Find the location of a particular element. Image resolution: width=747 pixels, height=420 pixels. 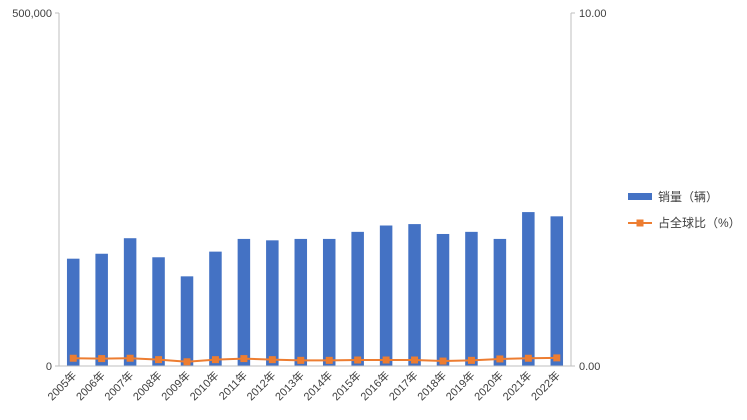

legend-line-marker is located at coordinates (640, 223).